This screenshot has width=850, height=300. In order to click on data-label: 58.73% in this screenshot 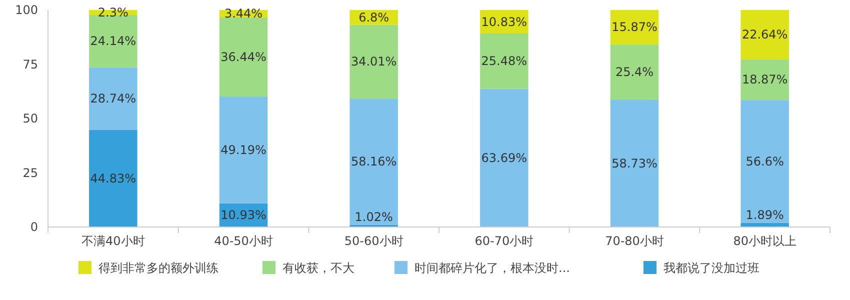, I will do `click(635, 163)`.